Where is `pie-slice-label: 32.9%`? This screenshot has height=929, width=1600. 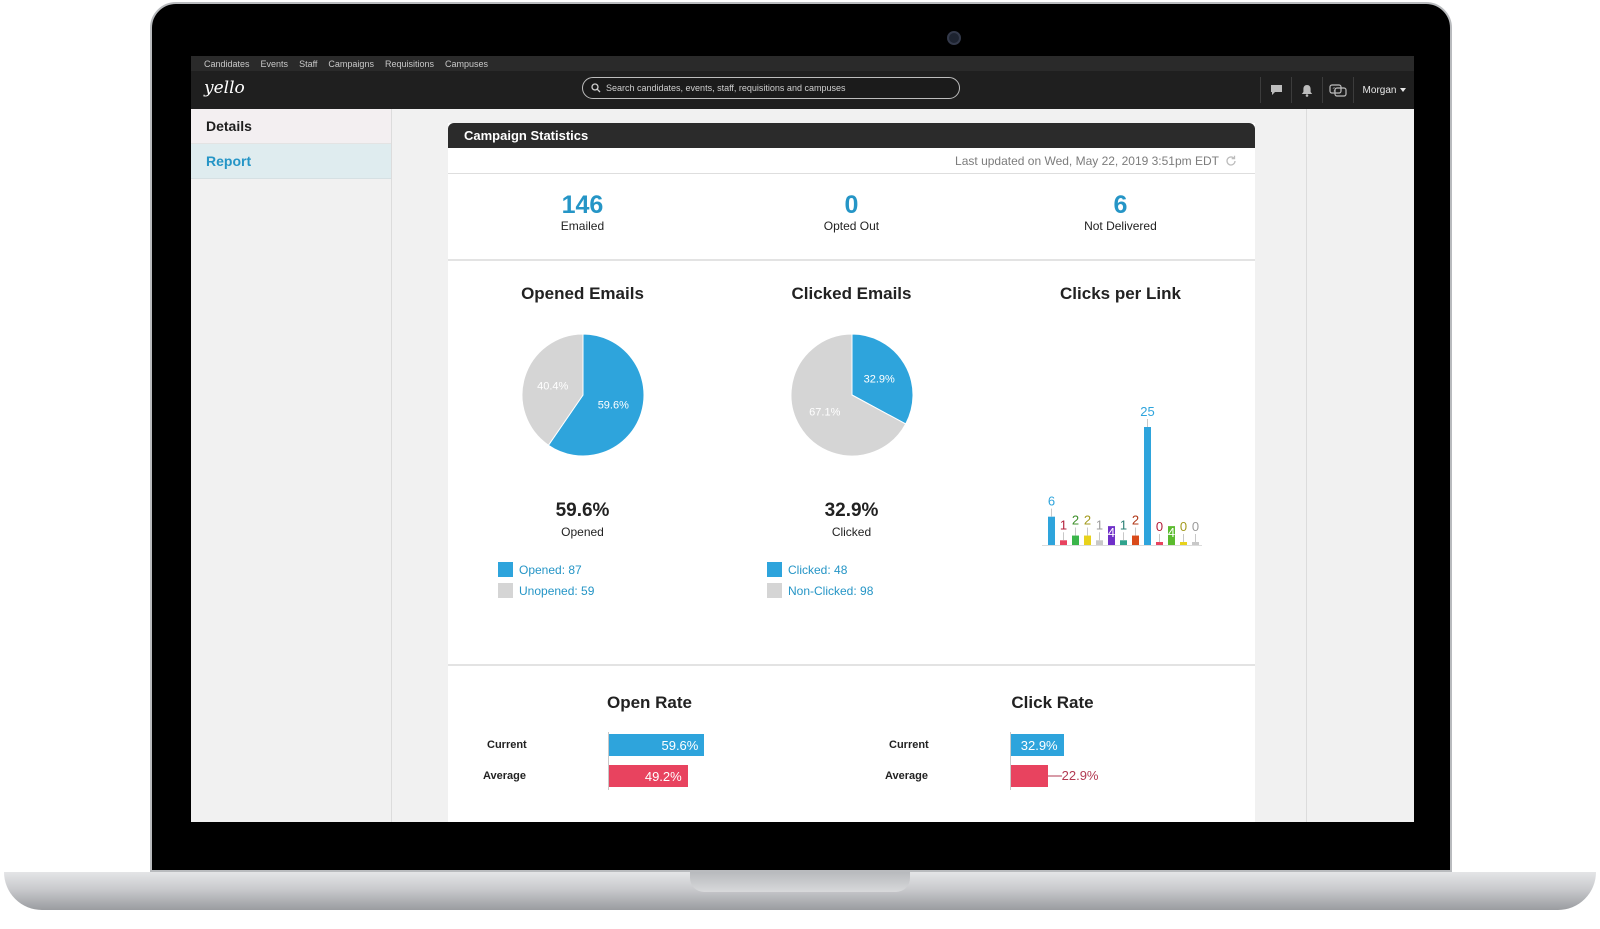
pie-slice-label: 32.9% is located at coordinates (879, 380).